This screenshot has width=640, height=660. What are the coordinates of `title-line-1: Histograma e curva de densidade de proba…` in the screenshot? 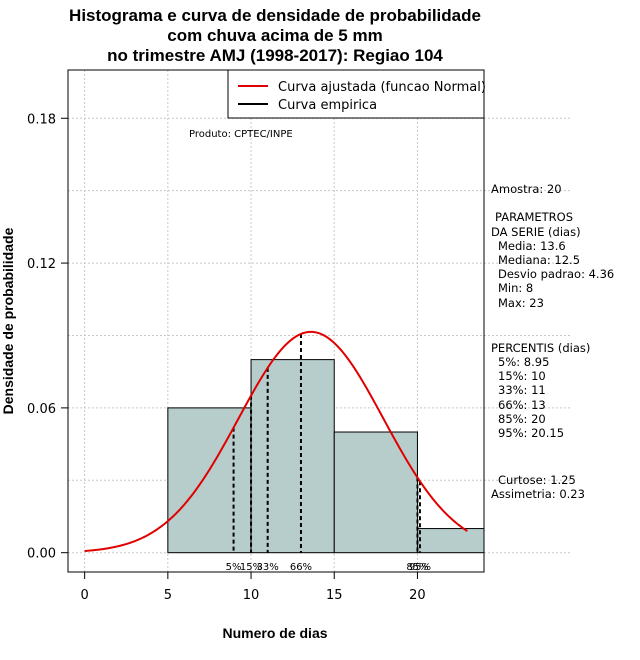 It's located at (275, 15).